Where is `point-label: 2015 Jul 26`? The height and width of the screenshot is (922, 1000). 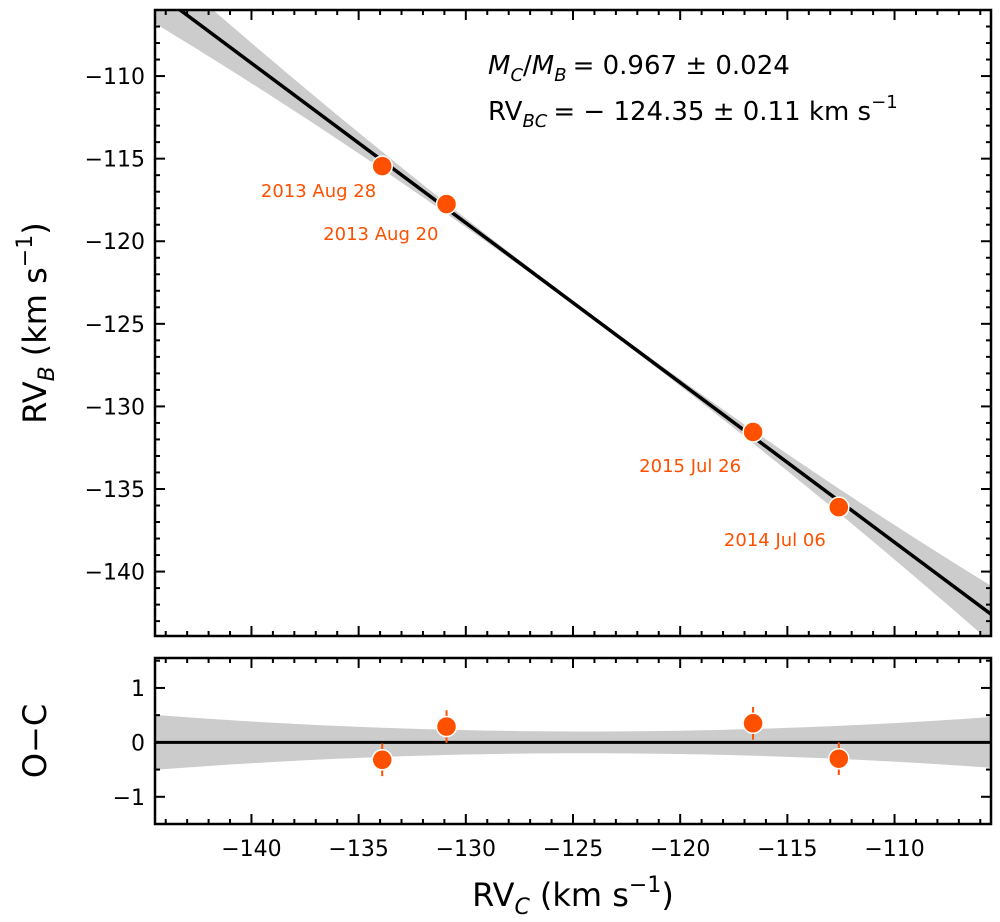 point-label: 2015 Jul 26 is located at coordinates (690, 466).